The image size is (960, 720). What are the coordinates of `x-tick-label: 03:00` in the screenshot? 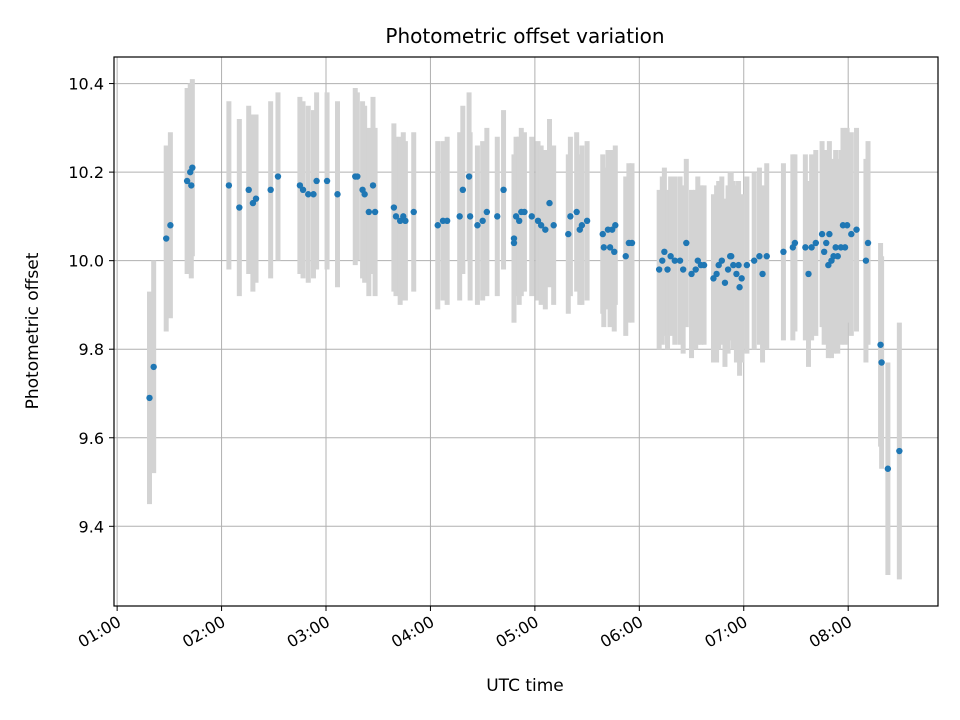 It's located at (308, 632).